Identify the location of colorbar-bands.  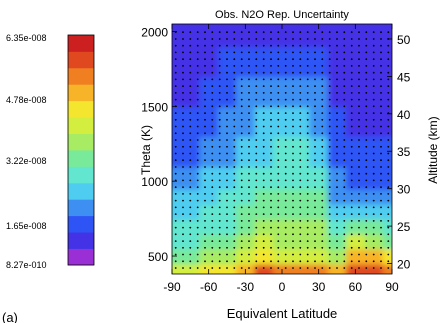
(81, 150).